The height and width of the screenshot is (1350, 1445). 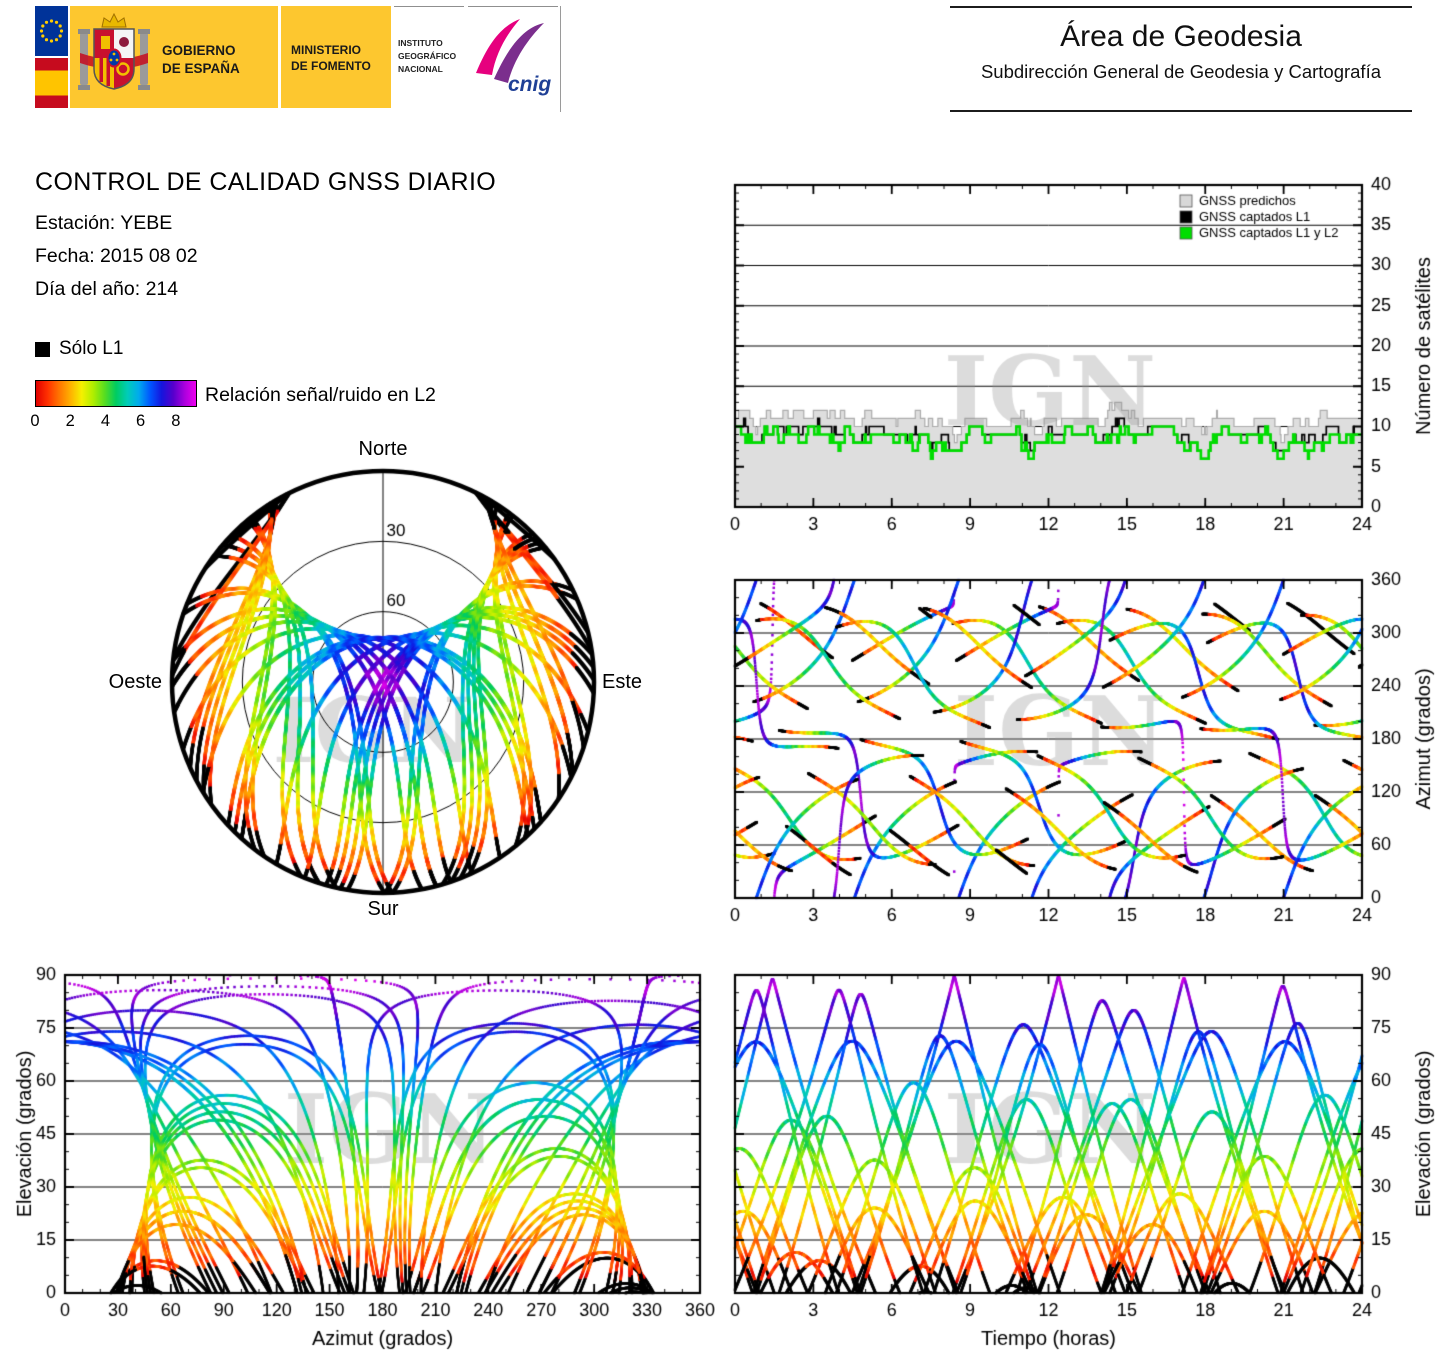 I want to click on skyplot-south-label: Sur, so click(x=383, y=909).